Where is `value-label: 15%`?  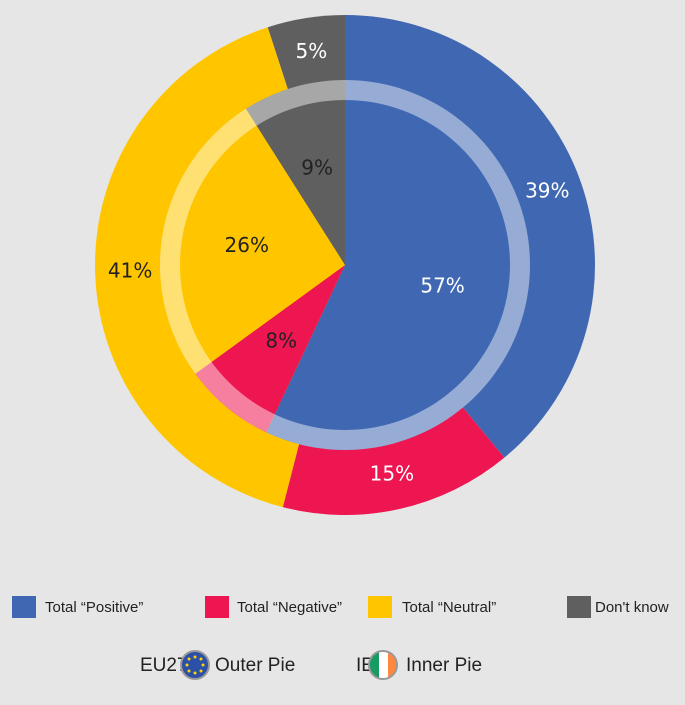 value-label: 15% is located at coordinates (392, 473).